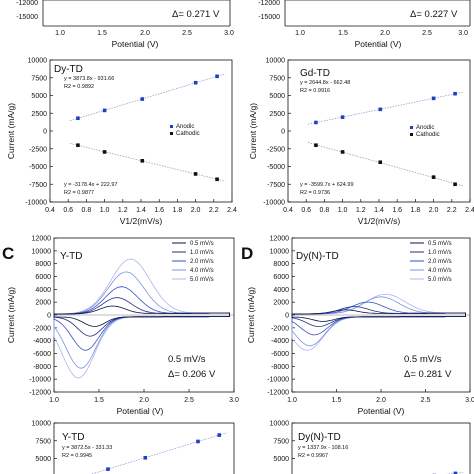 This screenshot has width=474, height=474. Describe the element at coordinates (323, 448) in the screenshot. I see `anodic-equation: y = 1337.9x - 108.16` at that location.